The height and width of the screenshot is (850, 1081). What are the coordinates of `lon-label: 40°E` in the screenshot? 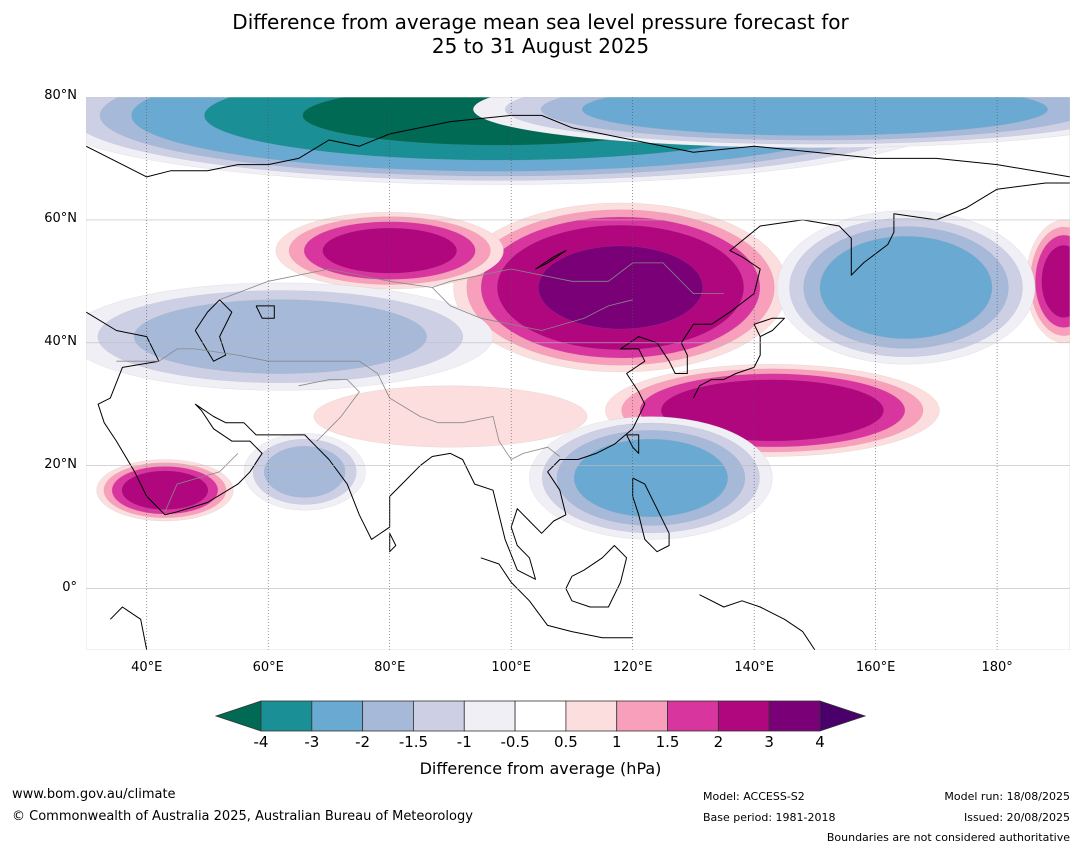 It's located at (147, 667).